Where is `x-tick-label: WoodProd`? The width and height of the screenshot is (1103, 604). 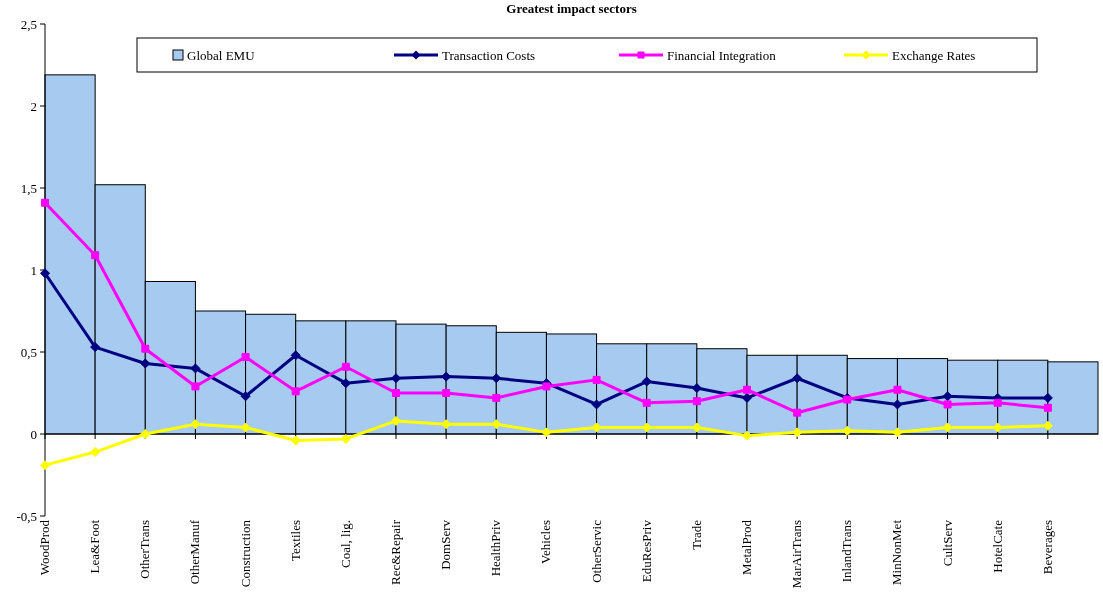
x-tick-label: WoodProd is located at coordinates (44, 547).